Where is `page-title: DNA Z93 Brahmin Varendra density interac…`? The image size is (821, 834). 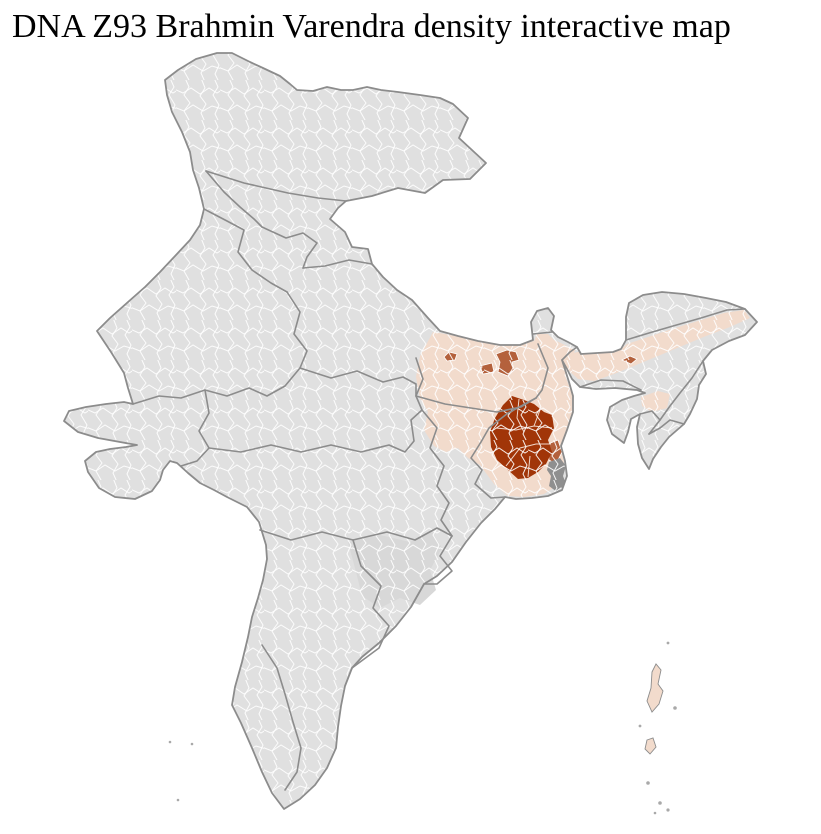
page-title: DNA Z93 Brahmin Varendra density interac… is located at coordinates (371, 26).